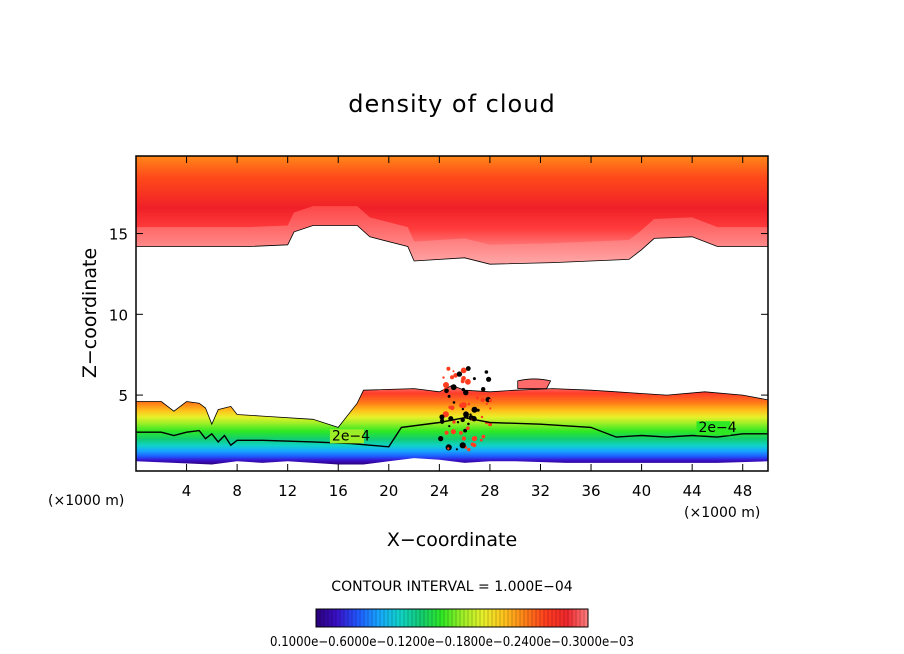 This screenshot has height=654, width=904. Describe the element at coordinates (338, 491) in the screenshot. I see `x-tick-label: 16` at that location.